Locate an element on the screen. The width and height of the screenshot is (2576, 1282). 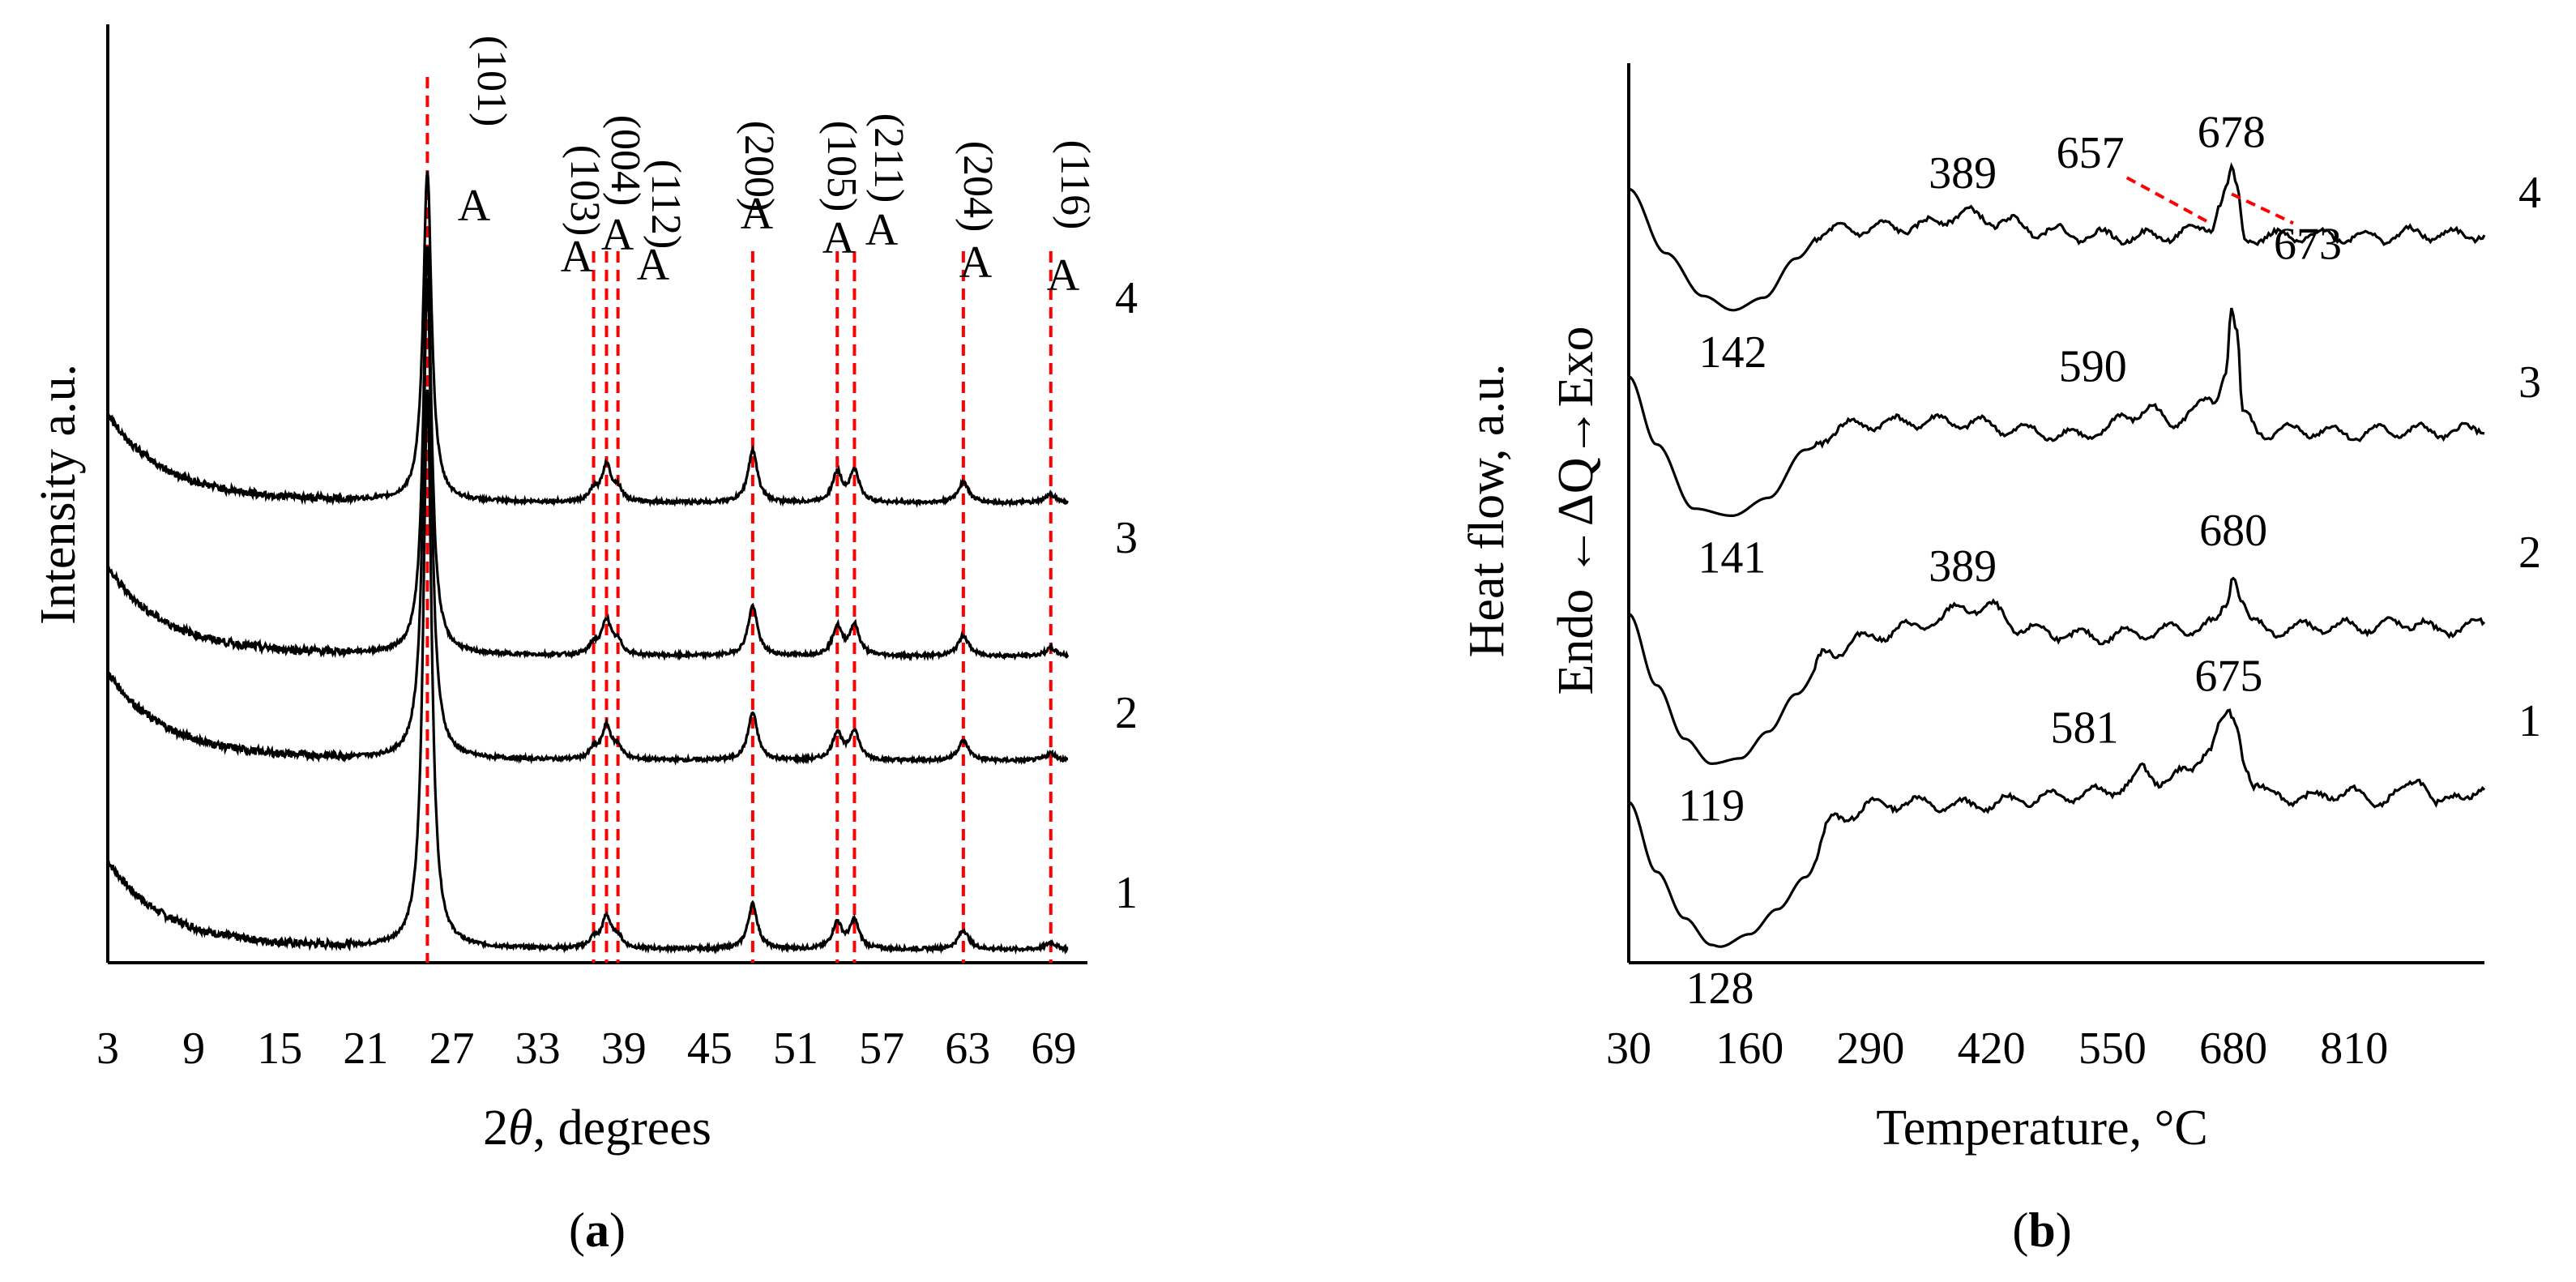
a-series-label-2: 2 is located at coordinates (1126, 713).